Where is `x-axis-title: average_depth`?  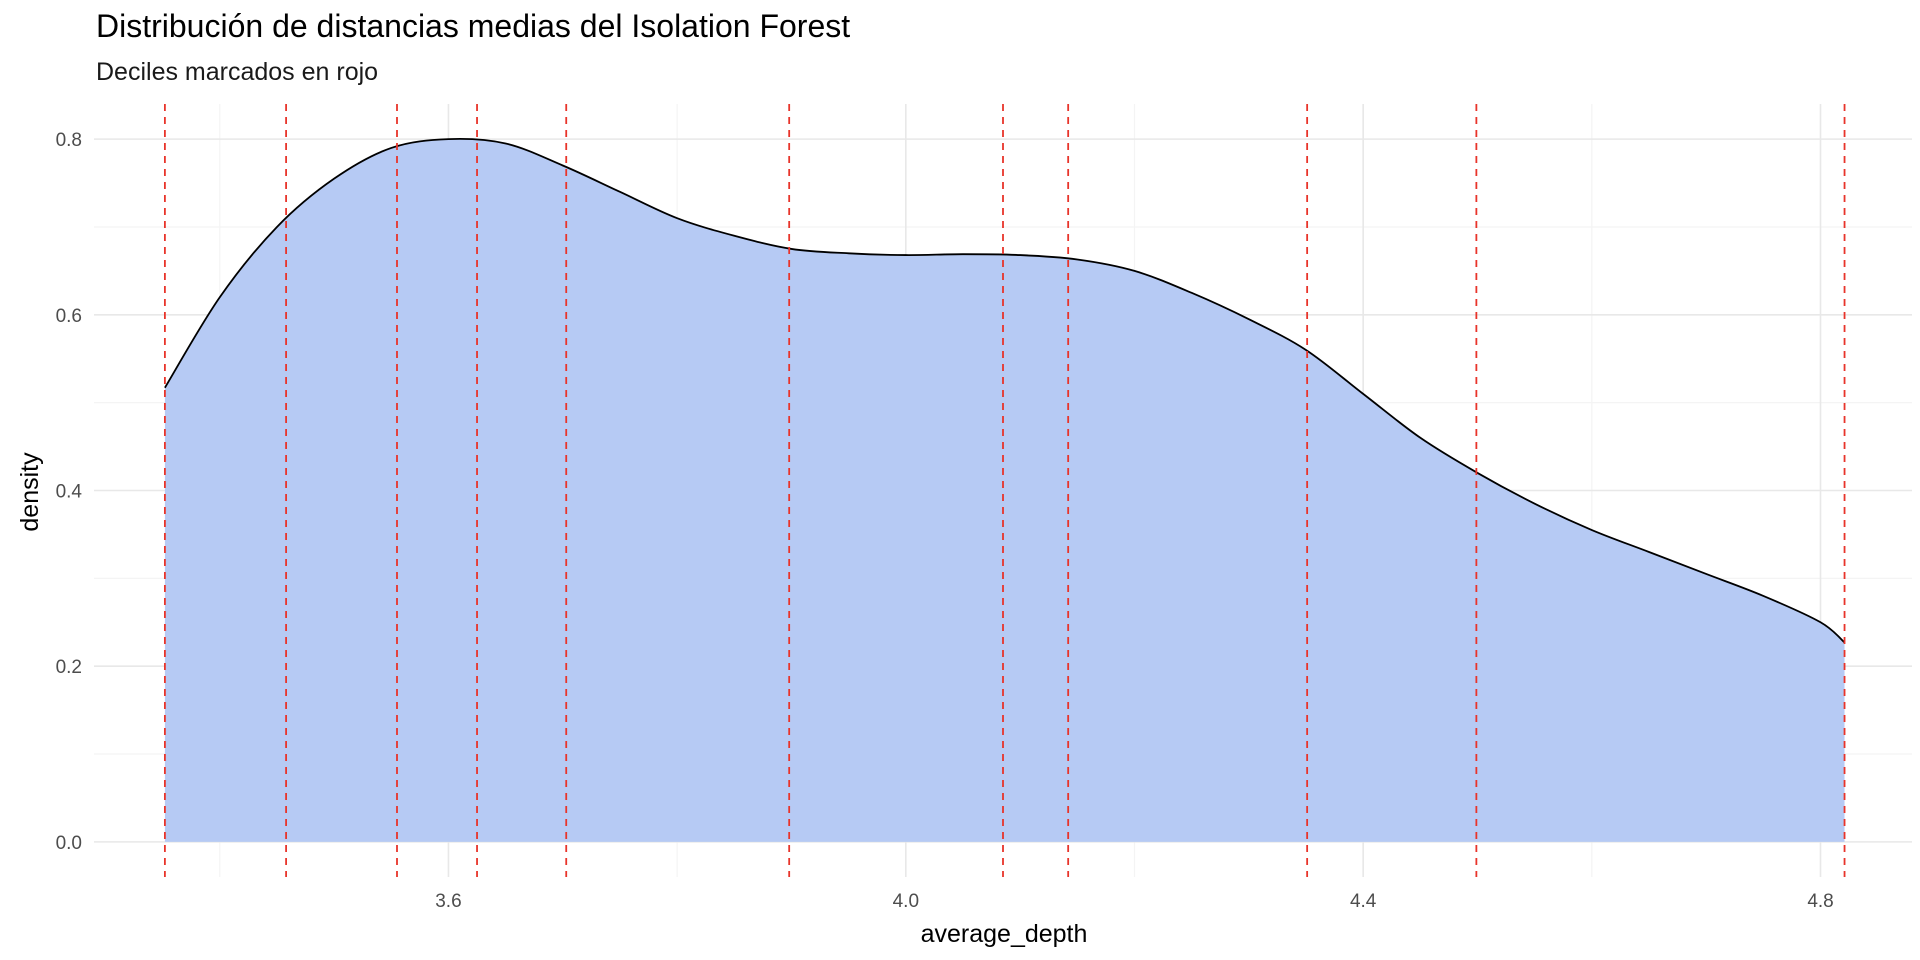 x-axis-title: average_depth is located at coordinates (1004, 934).